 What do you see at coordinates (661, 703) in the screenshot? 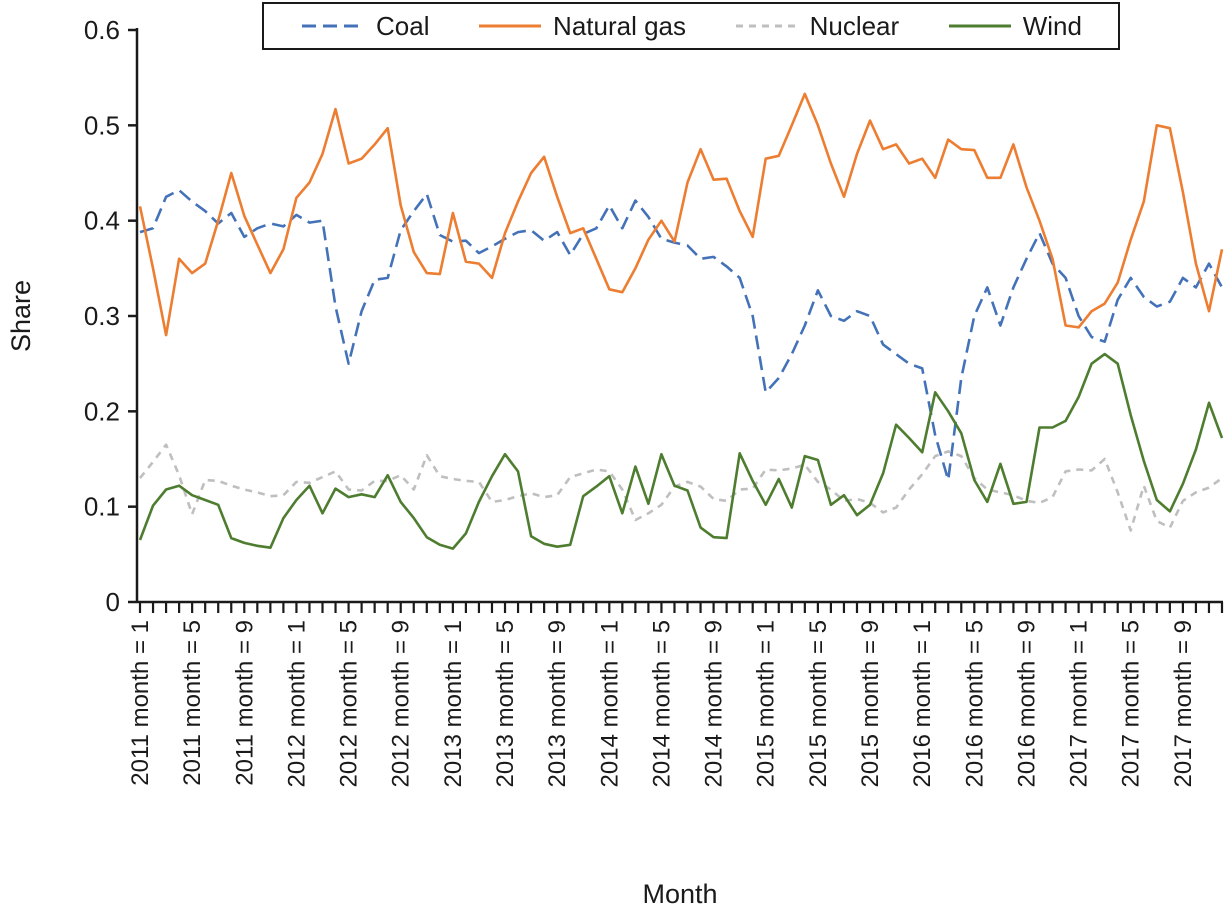
I see `x-tick-label: 2014 month = 5` at bounding box center [661, 703].